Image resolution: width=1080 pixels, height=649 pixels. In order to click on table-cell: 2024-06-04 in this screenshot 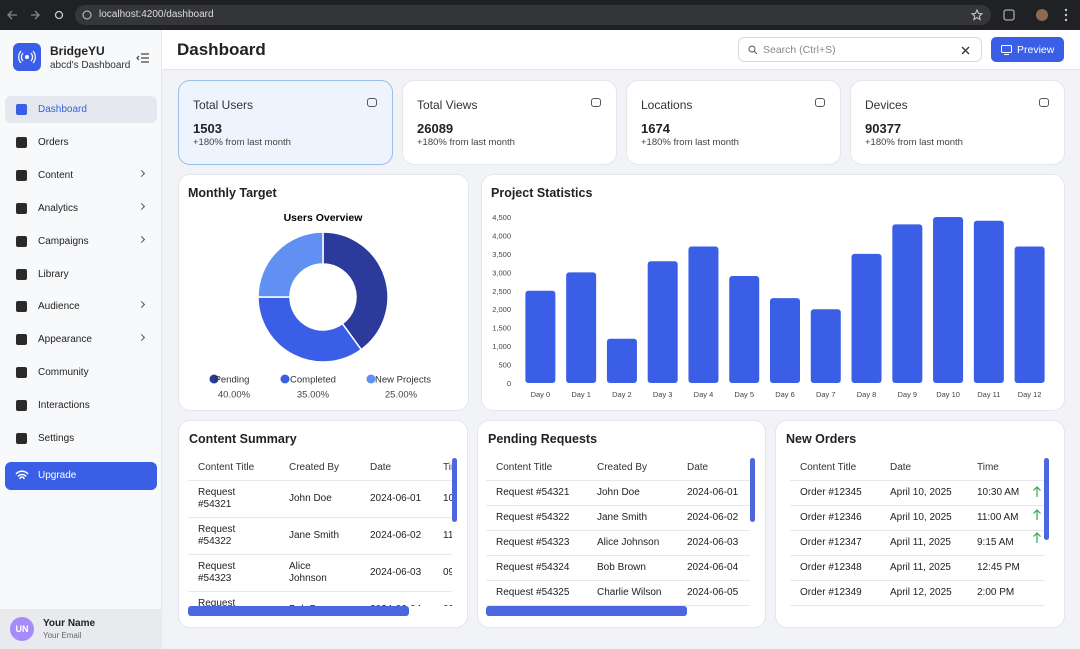, I will do `click(396, 598)`.